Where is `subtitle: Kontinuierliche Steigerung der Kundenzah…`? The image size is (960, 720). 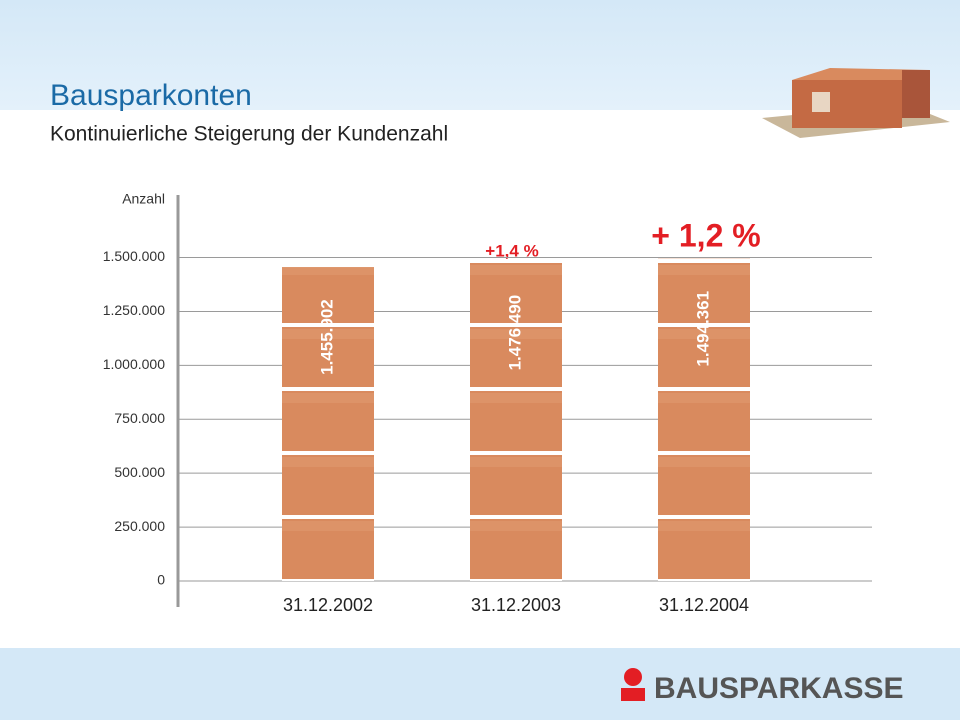 subtitle: Kontinuierliche Steigerung der Kundenzah… is located at coordinates (249, 134).